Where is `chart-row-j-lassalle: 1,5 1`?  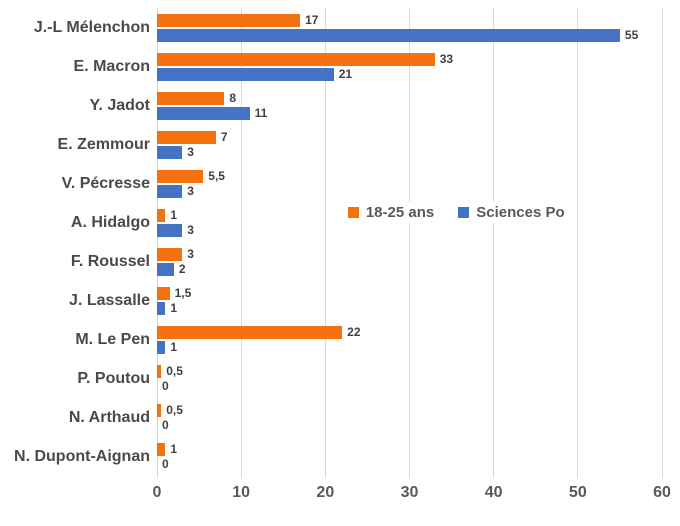
chart-row-j-lassalle: 1,5 1 is located at coordinates (409, 300).